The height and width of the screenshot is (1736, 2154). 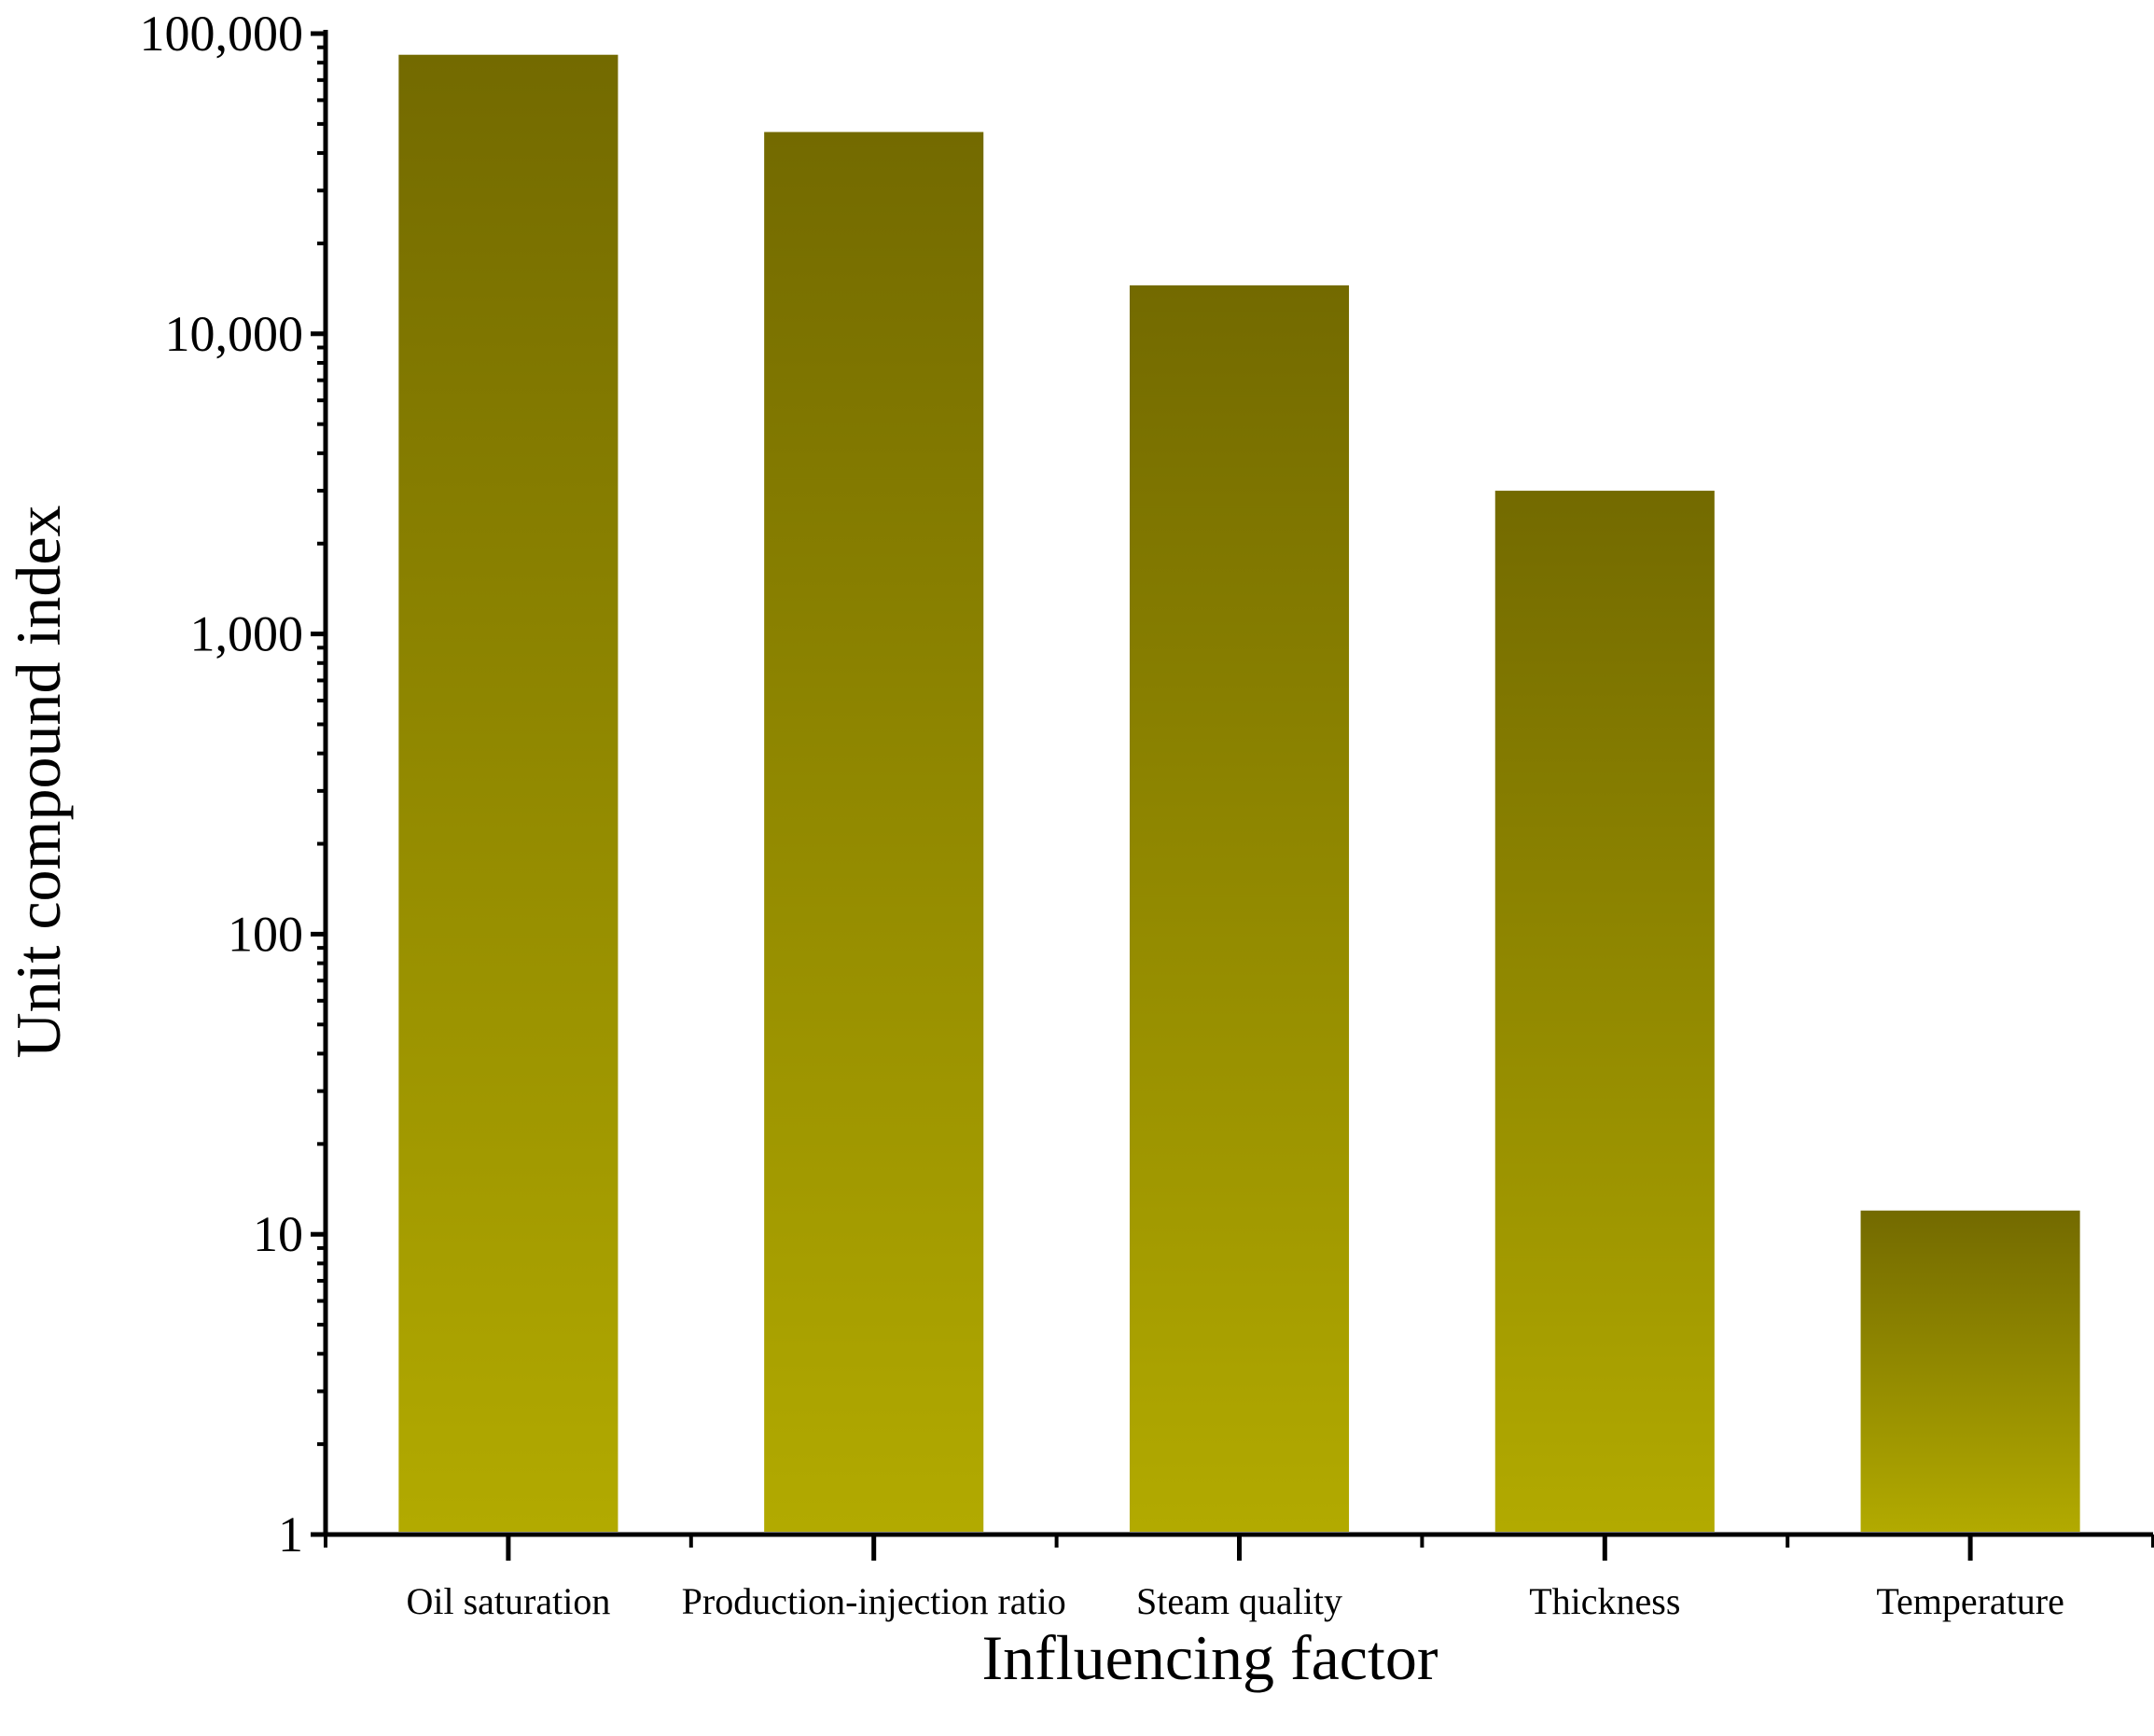 I want to click on y-tick-label: 100, so click(x=265, y=934).